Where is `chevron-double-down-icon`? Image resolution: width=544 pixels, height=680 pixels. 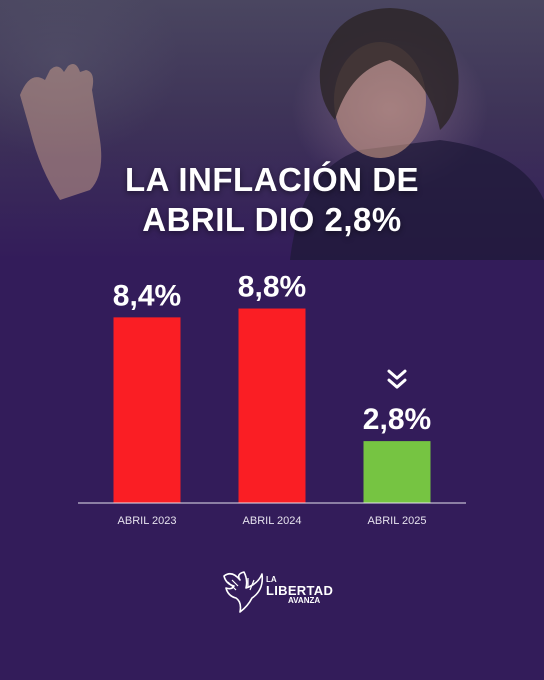 chevron-double-down-icon is located at coordinates (397, 379).